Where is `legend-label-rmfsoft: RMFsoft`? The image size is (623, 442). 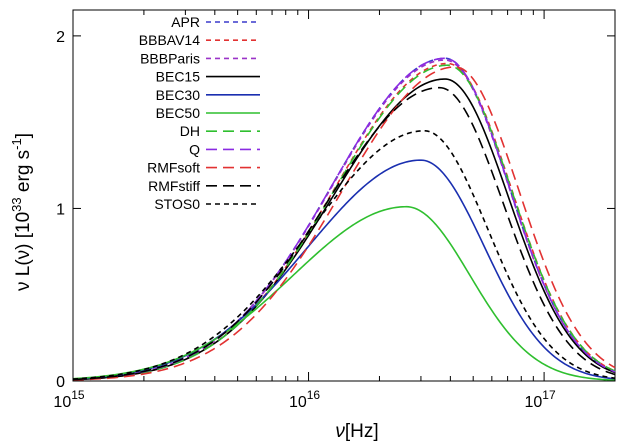 legend-label-rmfsoft: RMFsoft is located at coordinates (173, 168).